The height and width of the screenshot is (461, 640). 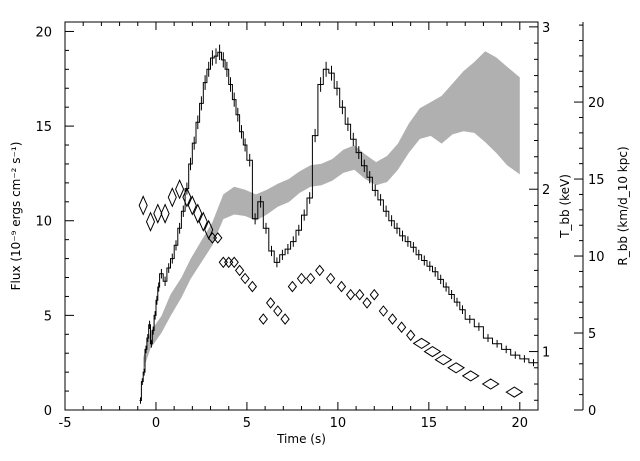 I want to click on y-right-outer-tick-label: 10, so click(x=596, y=257).